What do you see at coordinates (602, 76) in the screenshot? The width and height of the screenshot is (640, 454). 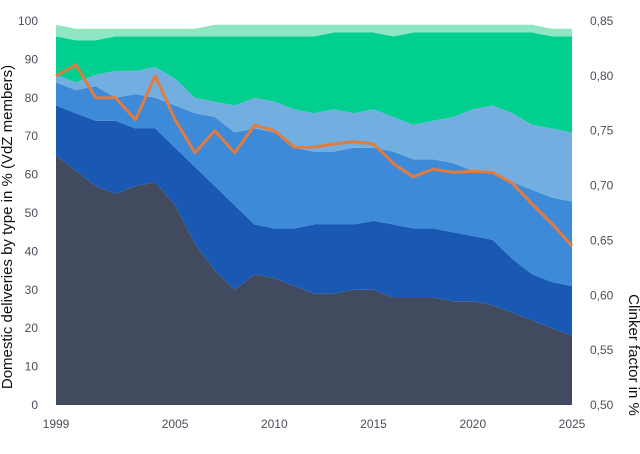 I see `y2-tick-label: 0,80` at bounding box center [602, 76].